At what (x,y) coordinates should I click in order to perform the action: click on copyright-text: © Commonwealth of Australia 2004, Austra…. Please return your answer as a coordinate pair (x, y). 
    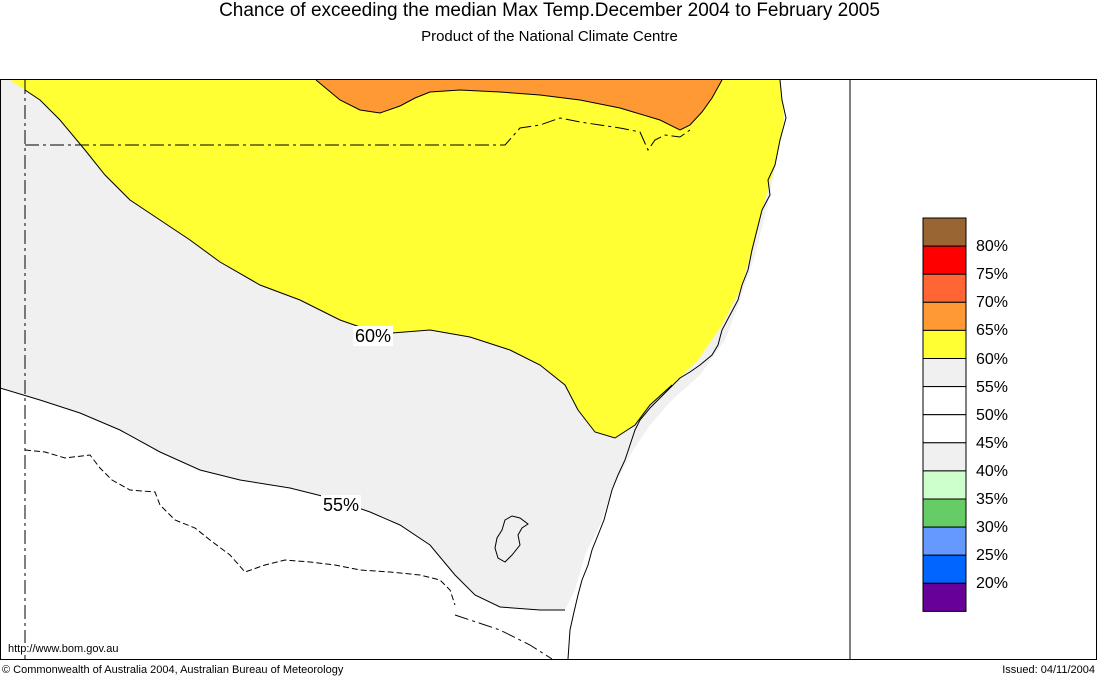
    Looking at the image, I should click on (173, 670).